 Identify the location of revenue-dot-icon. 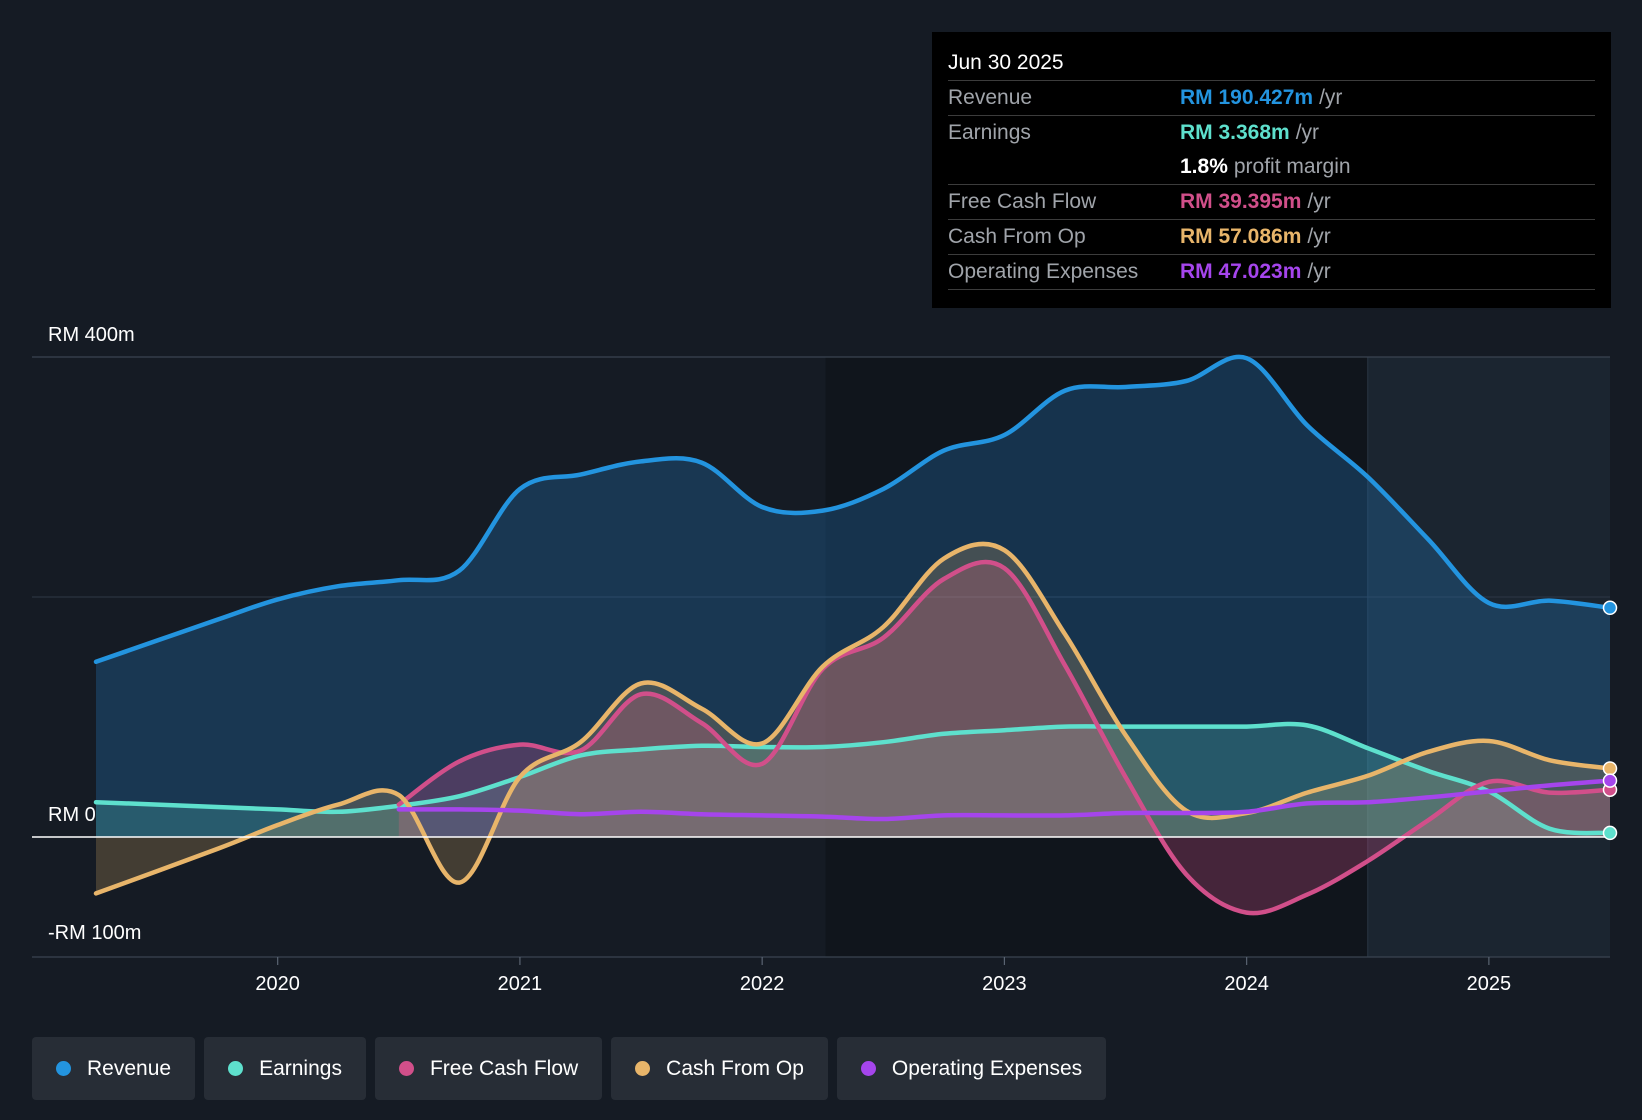
(63, 1068).